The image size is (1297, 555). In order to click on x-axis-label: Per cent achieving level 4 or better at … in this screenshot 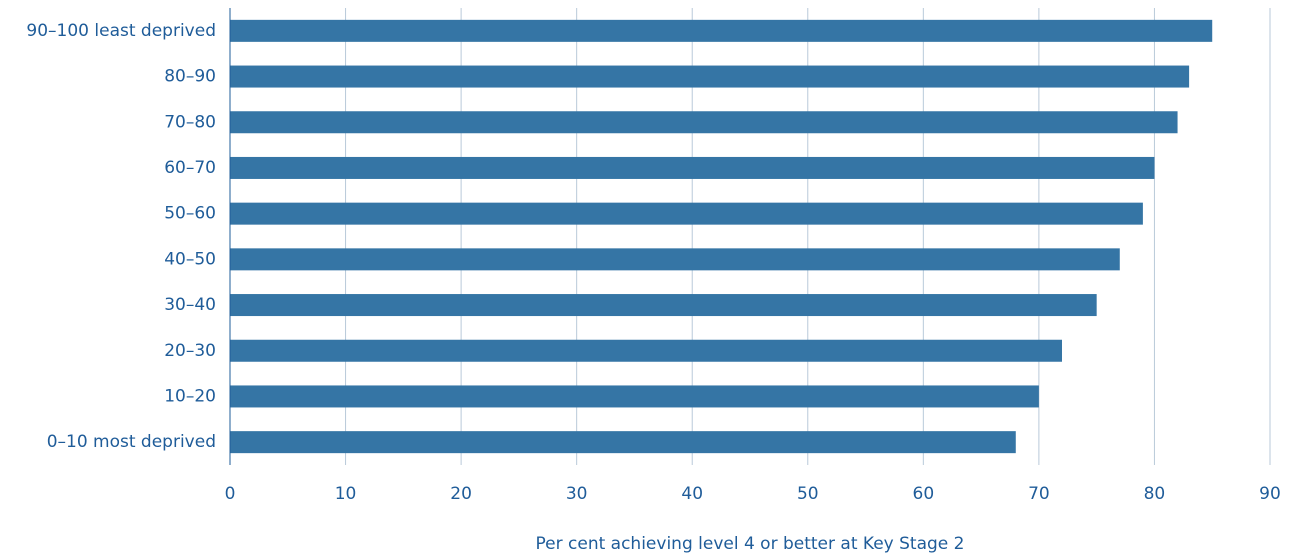, I will do `click(750, 544)`.